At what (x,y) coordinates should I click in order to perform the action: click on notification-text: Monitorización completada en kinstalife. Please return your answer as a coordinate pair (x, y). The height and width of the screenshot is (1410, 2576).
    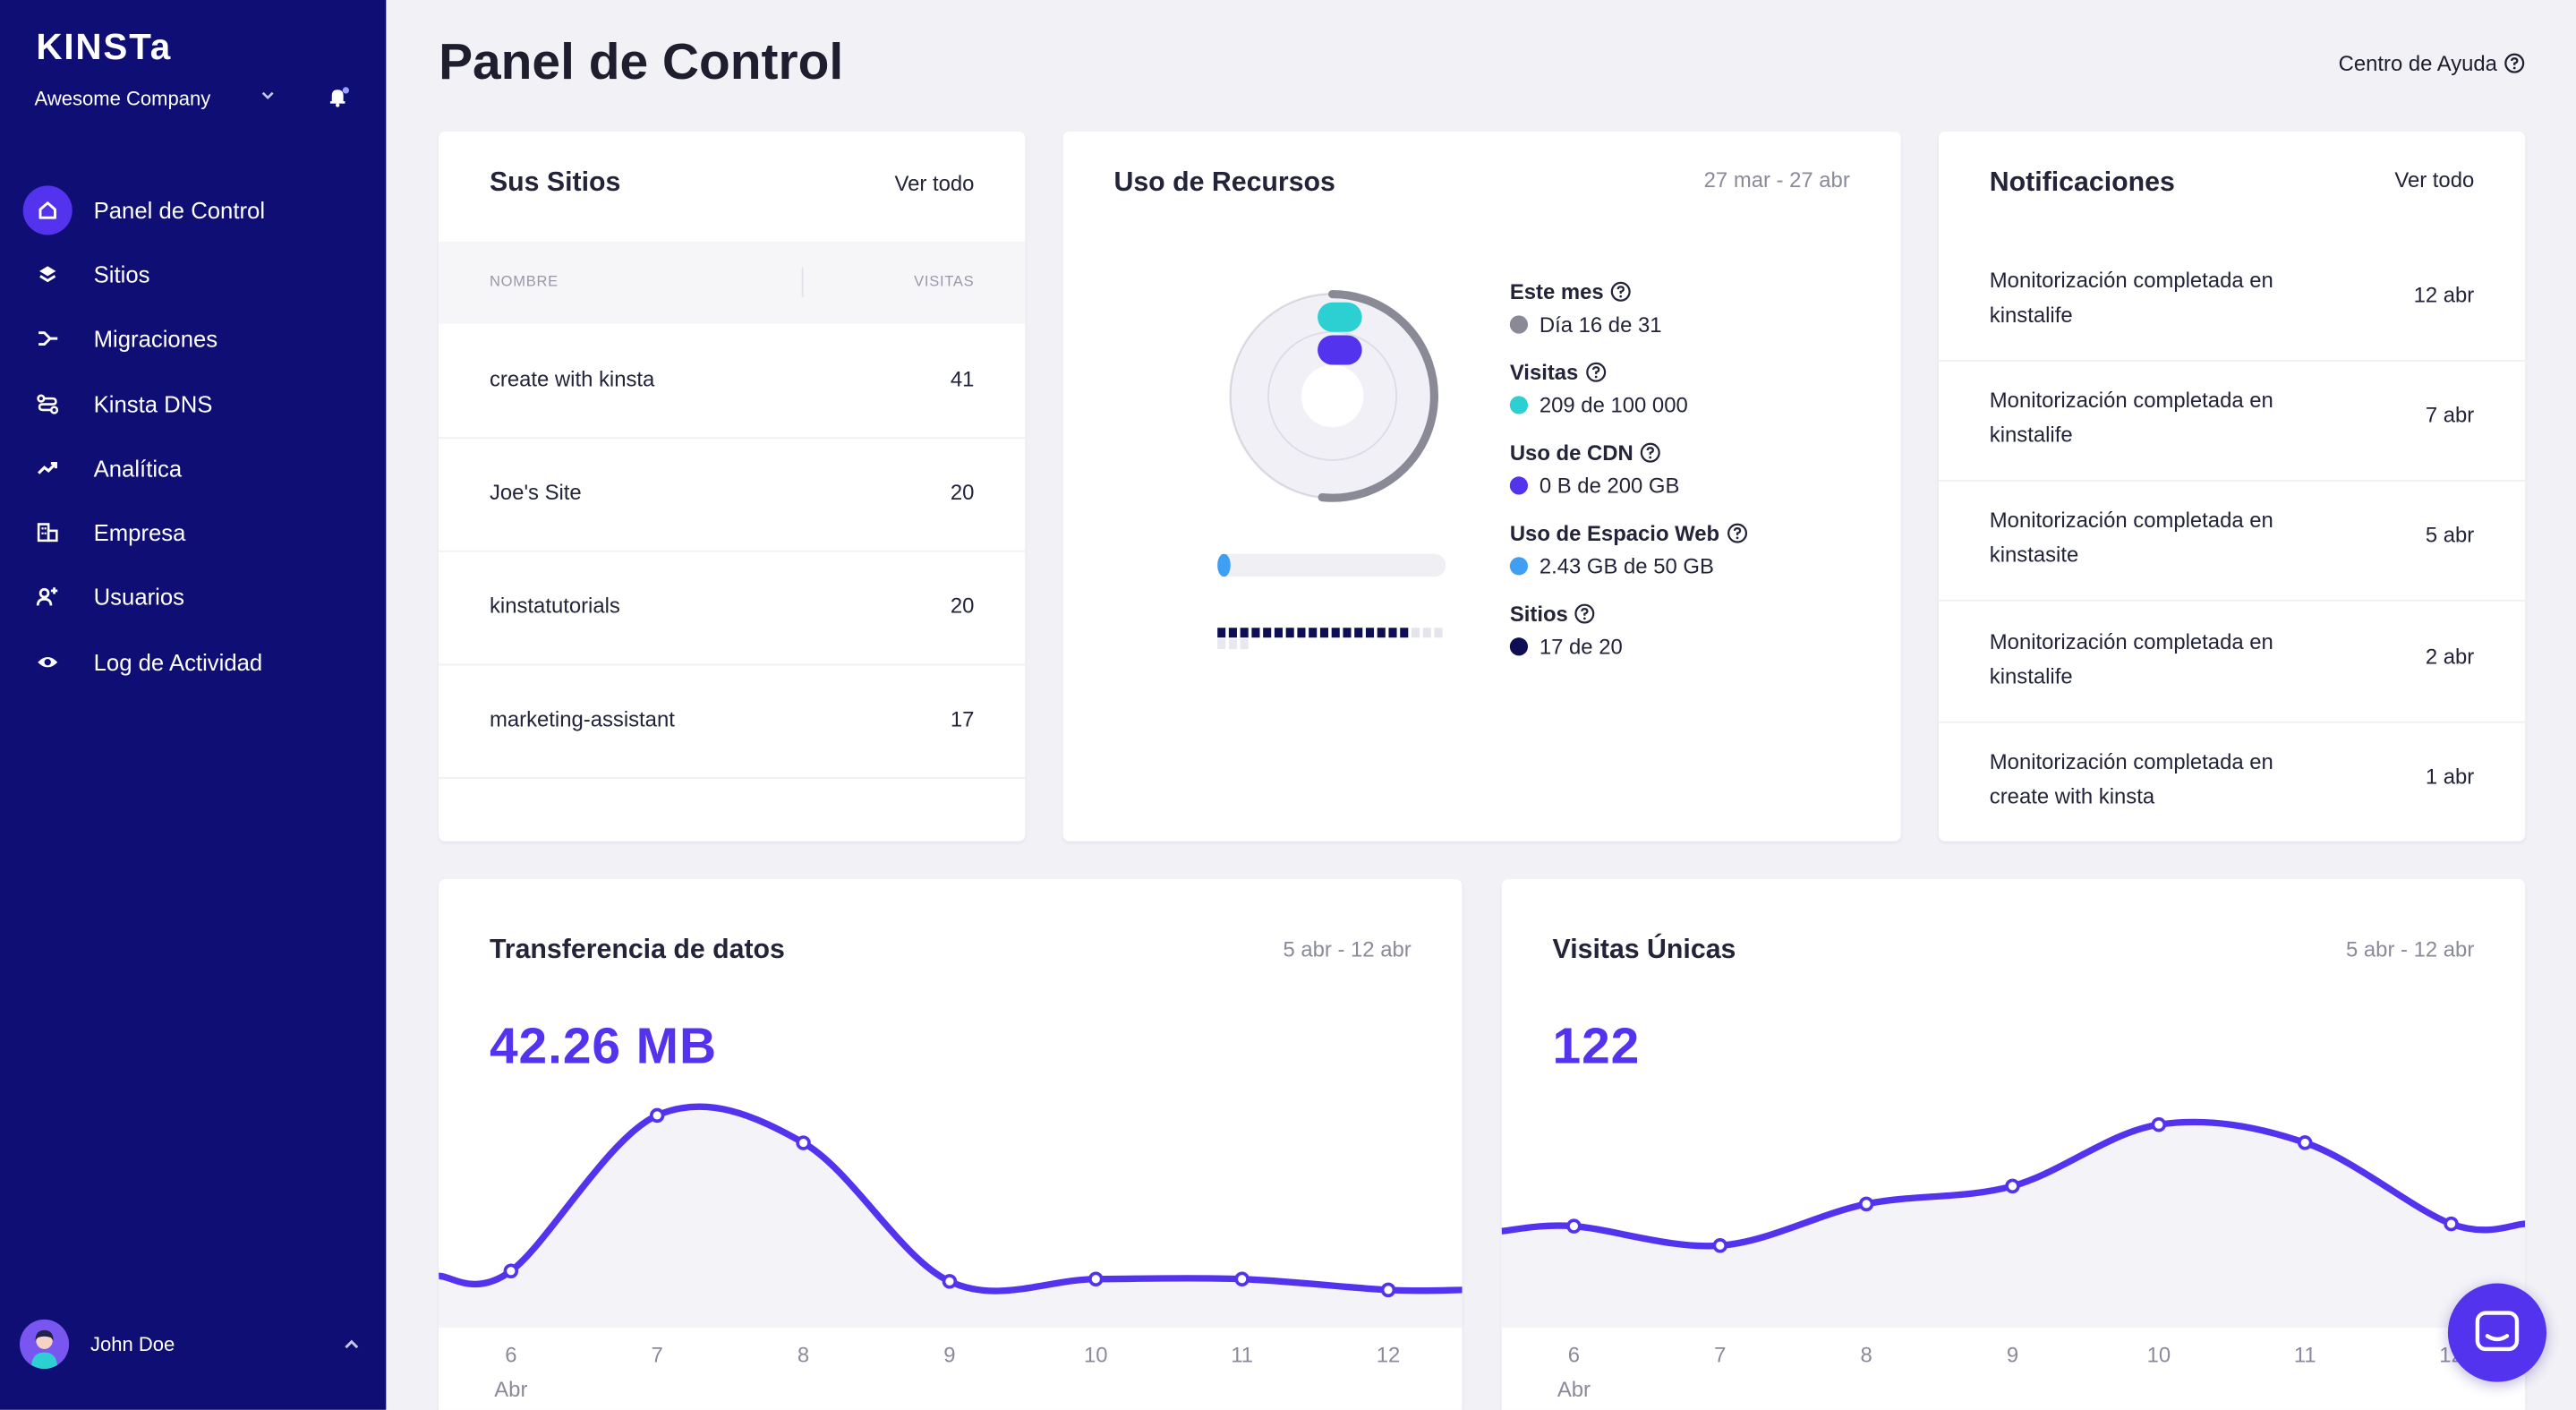
    Looking at the image, I should click on (2131, 658).